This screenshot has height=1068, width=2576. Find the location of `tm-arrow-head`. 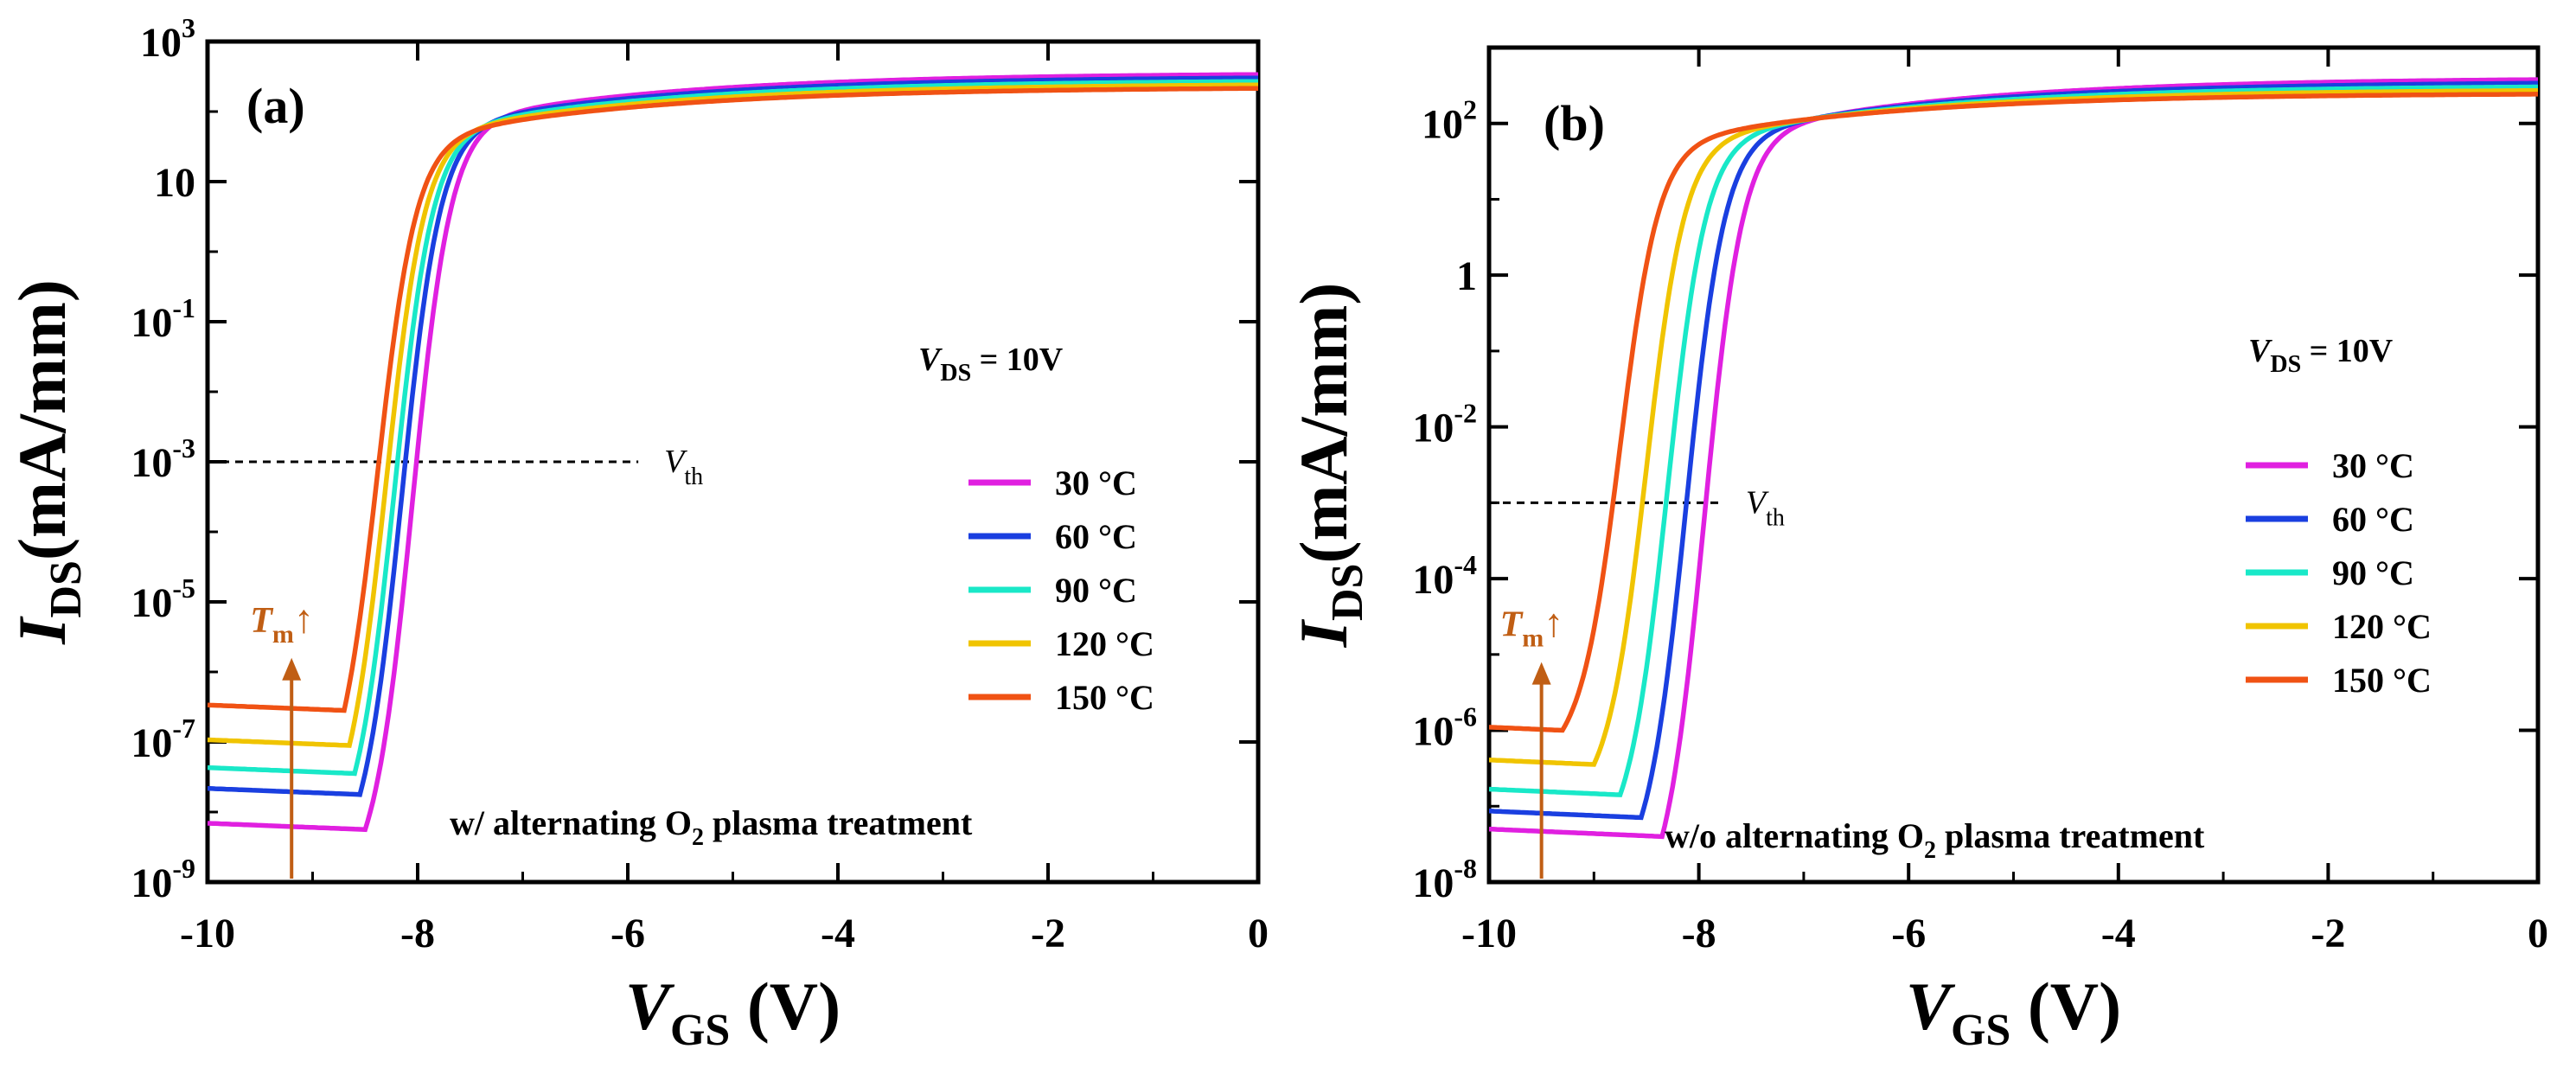

tm-arrow-head is located at coordinates (292, 669).